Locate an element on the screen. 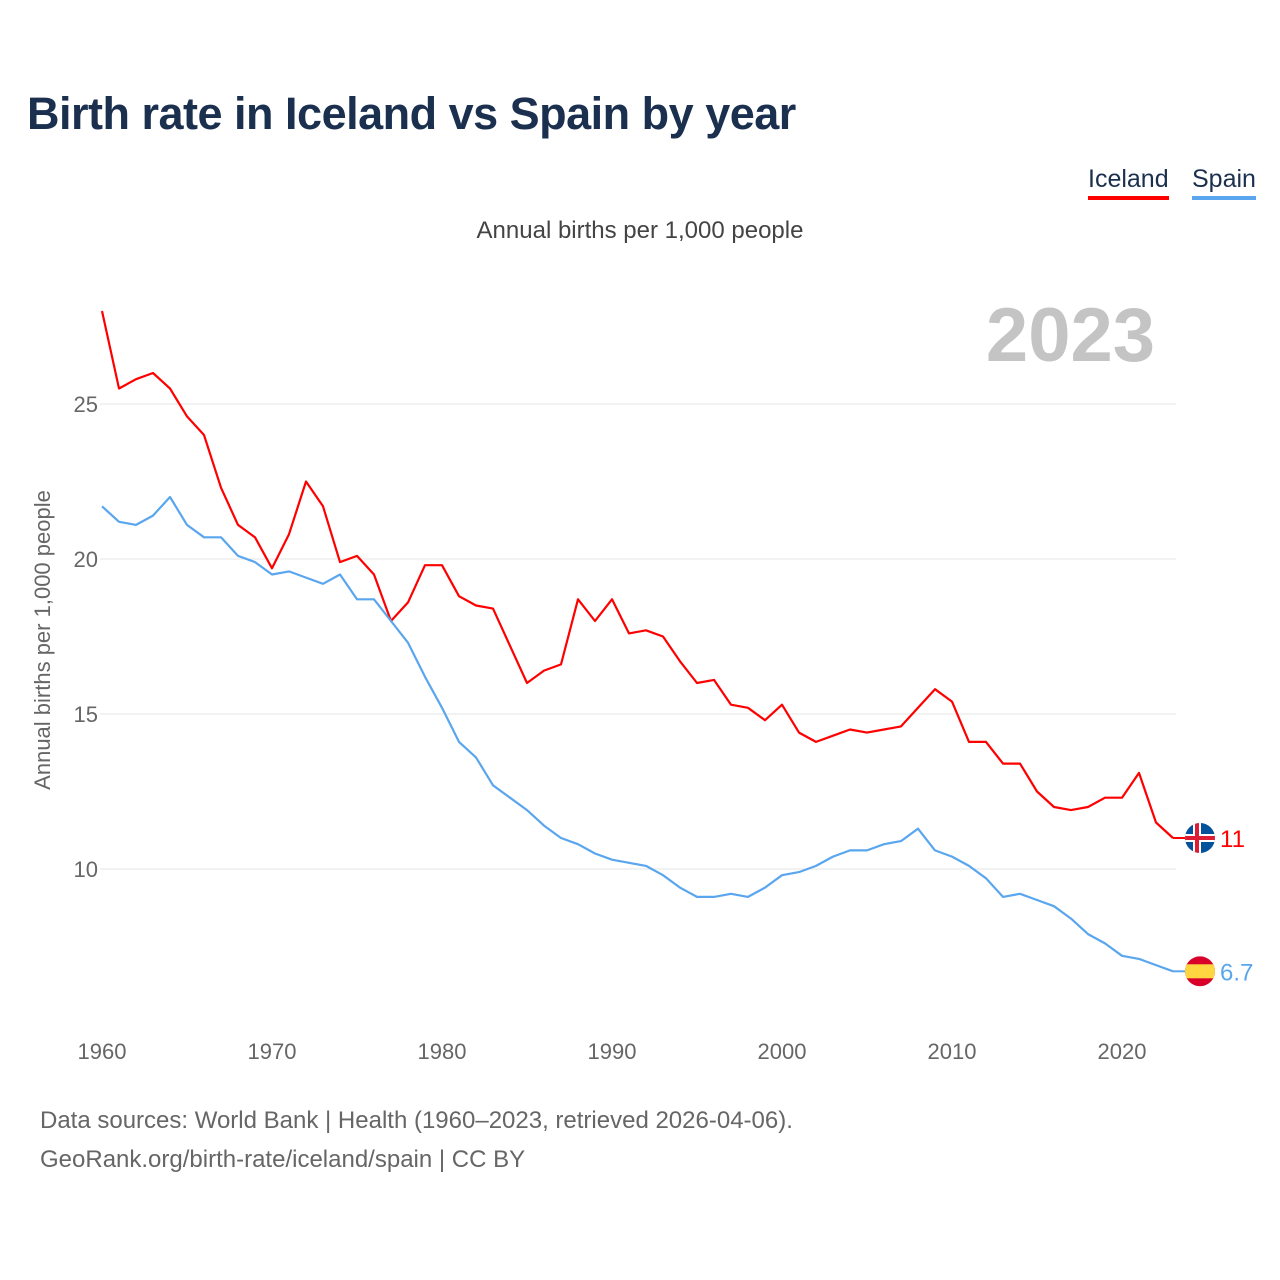 The width and height of the screenshot is (1280, 1280). x-tick-label: 1960 is located at coordinates (102, 1051).